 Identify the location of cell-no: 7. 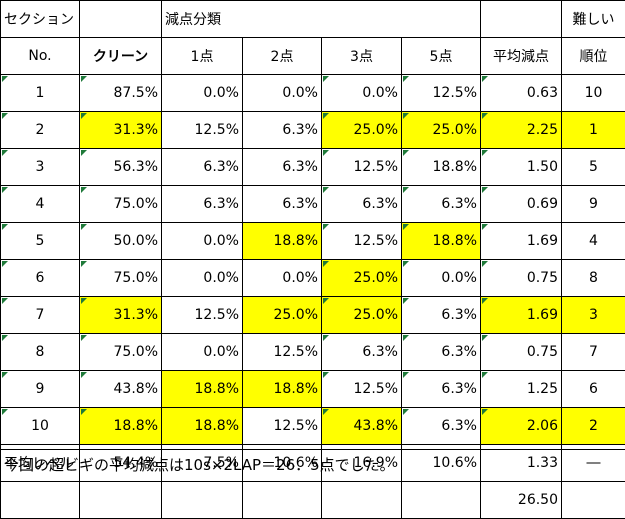
(40, 315).